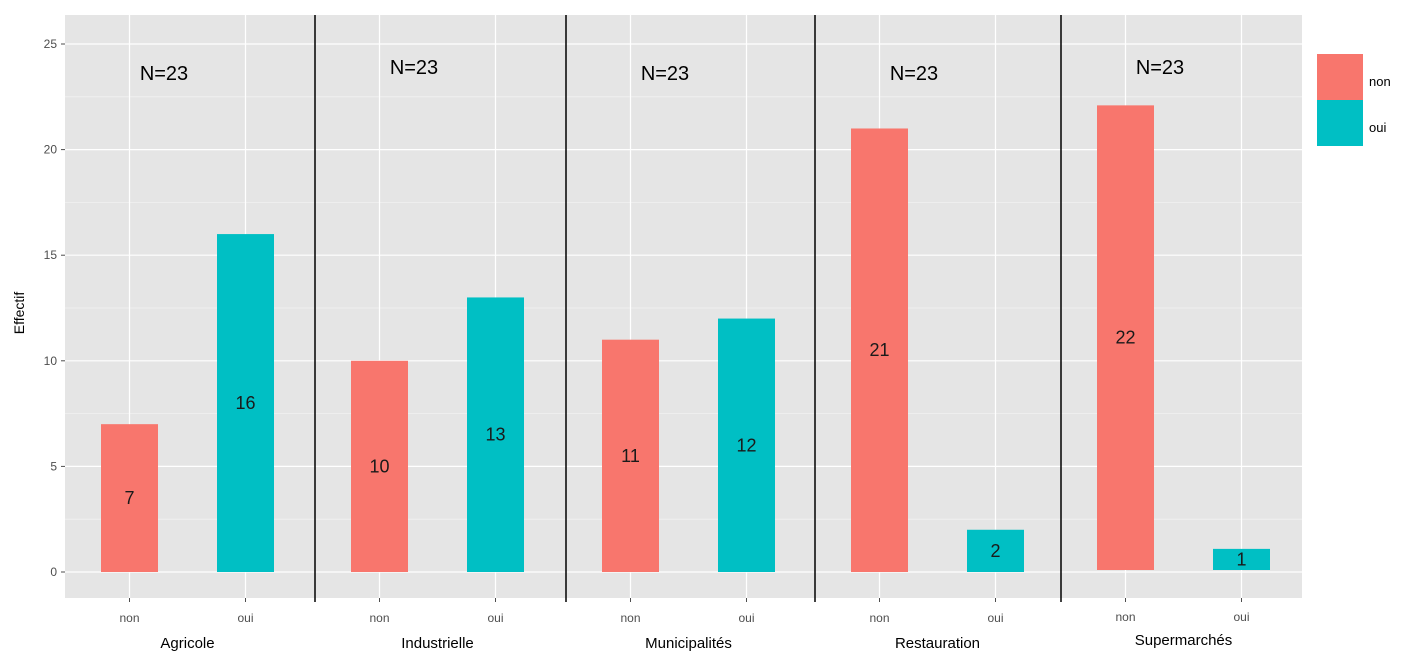  I want to click on bar-value-label: 1, so click(1241, 559).